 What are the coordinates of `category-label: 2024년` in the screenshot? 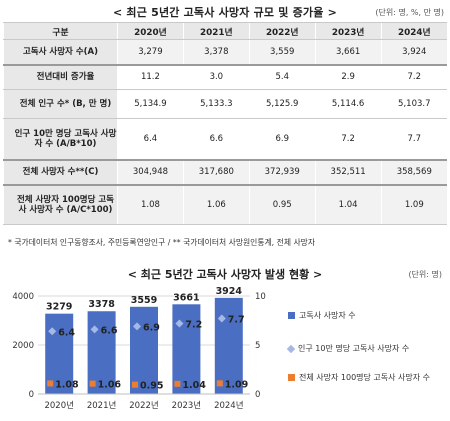 It's located at (228, 405).